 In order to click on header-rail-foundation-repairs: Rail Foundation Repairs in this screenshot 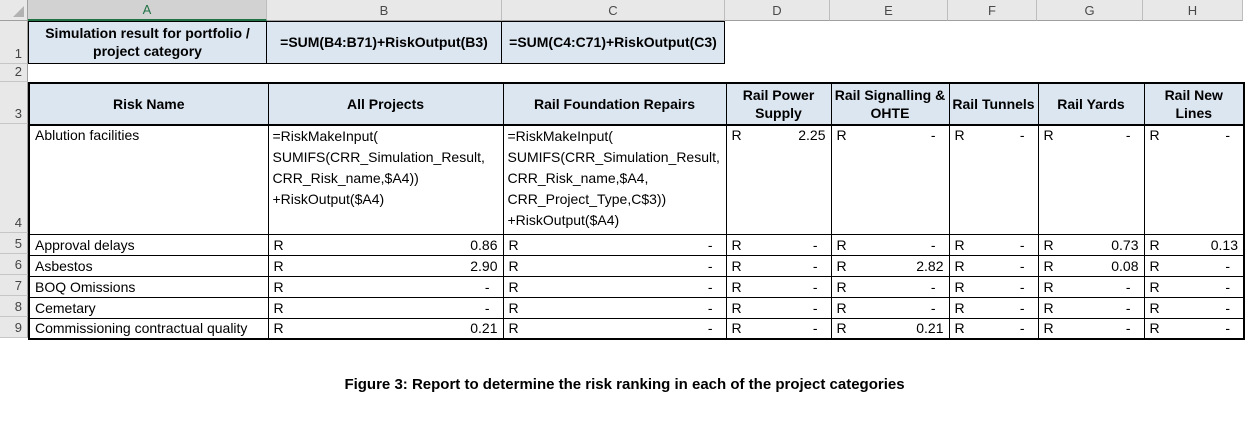, I will do `click(614, 104)`.